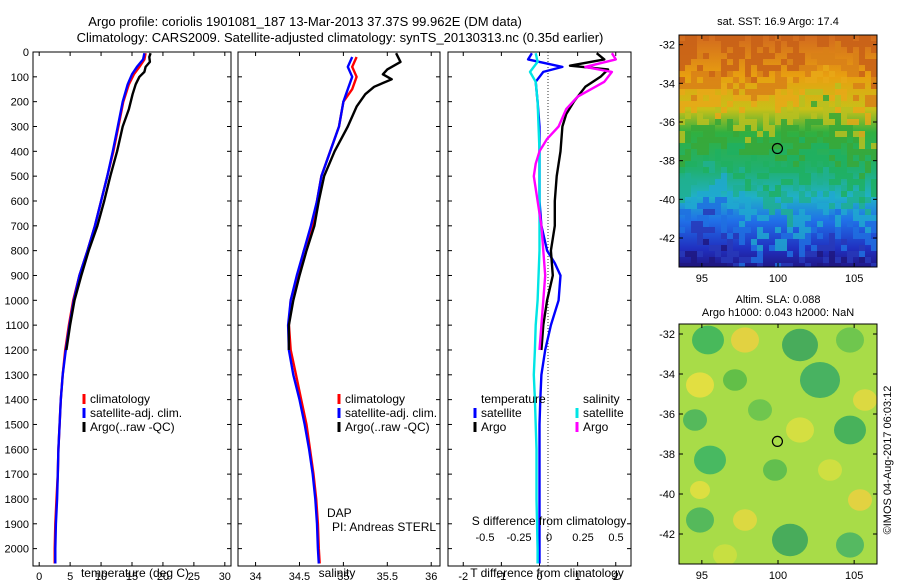  I want to click on y-tick-label: 900, so click(20, 276).